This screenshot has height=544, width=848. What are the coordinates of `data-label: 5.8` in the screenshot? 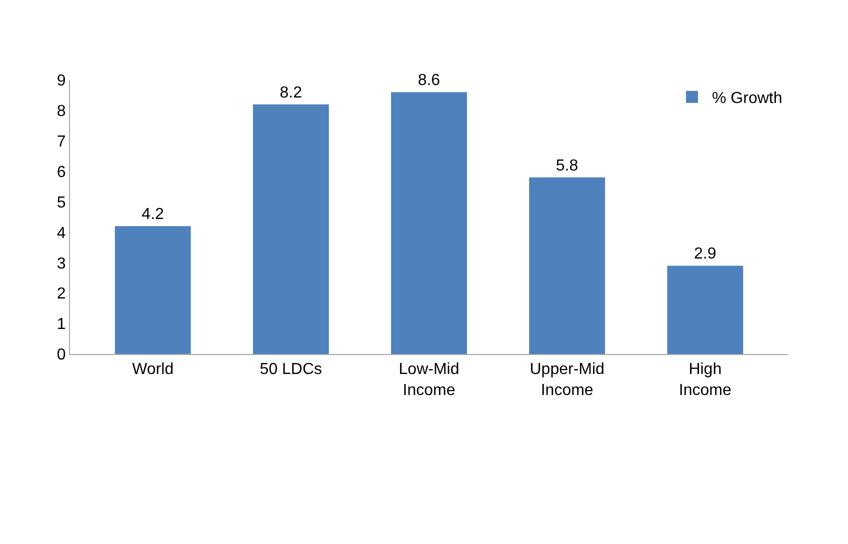 It's located at (567, 165).